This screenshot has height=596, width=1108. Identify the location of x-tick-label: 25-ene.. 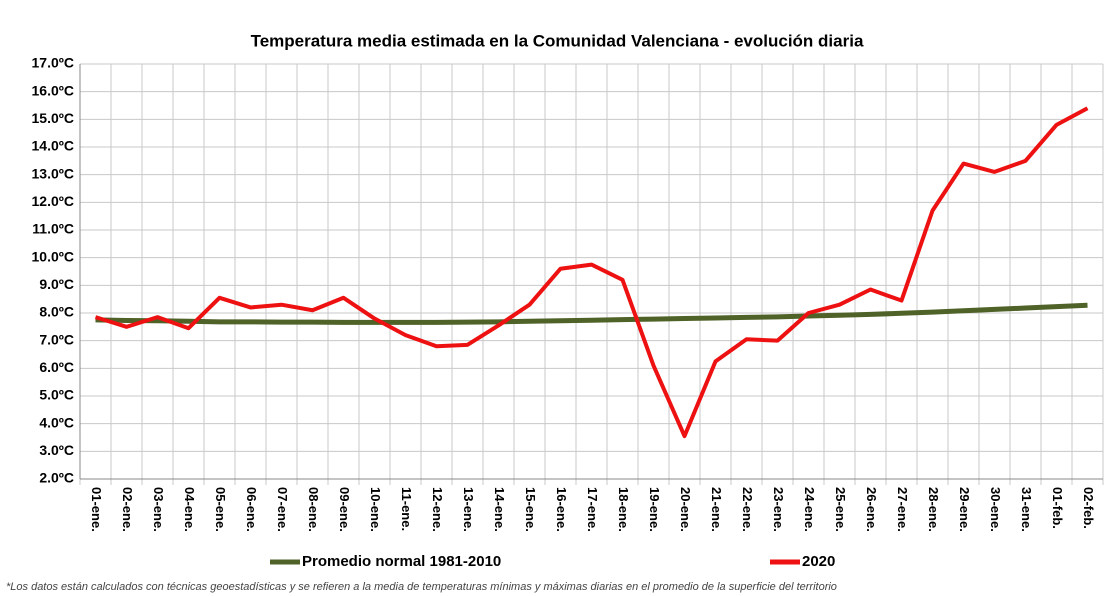
(840, 509).